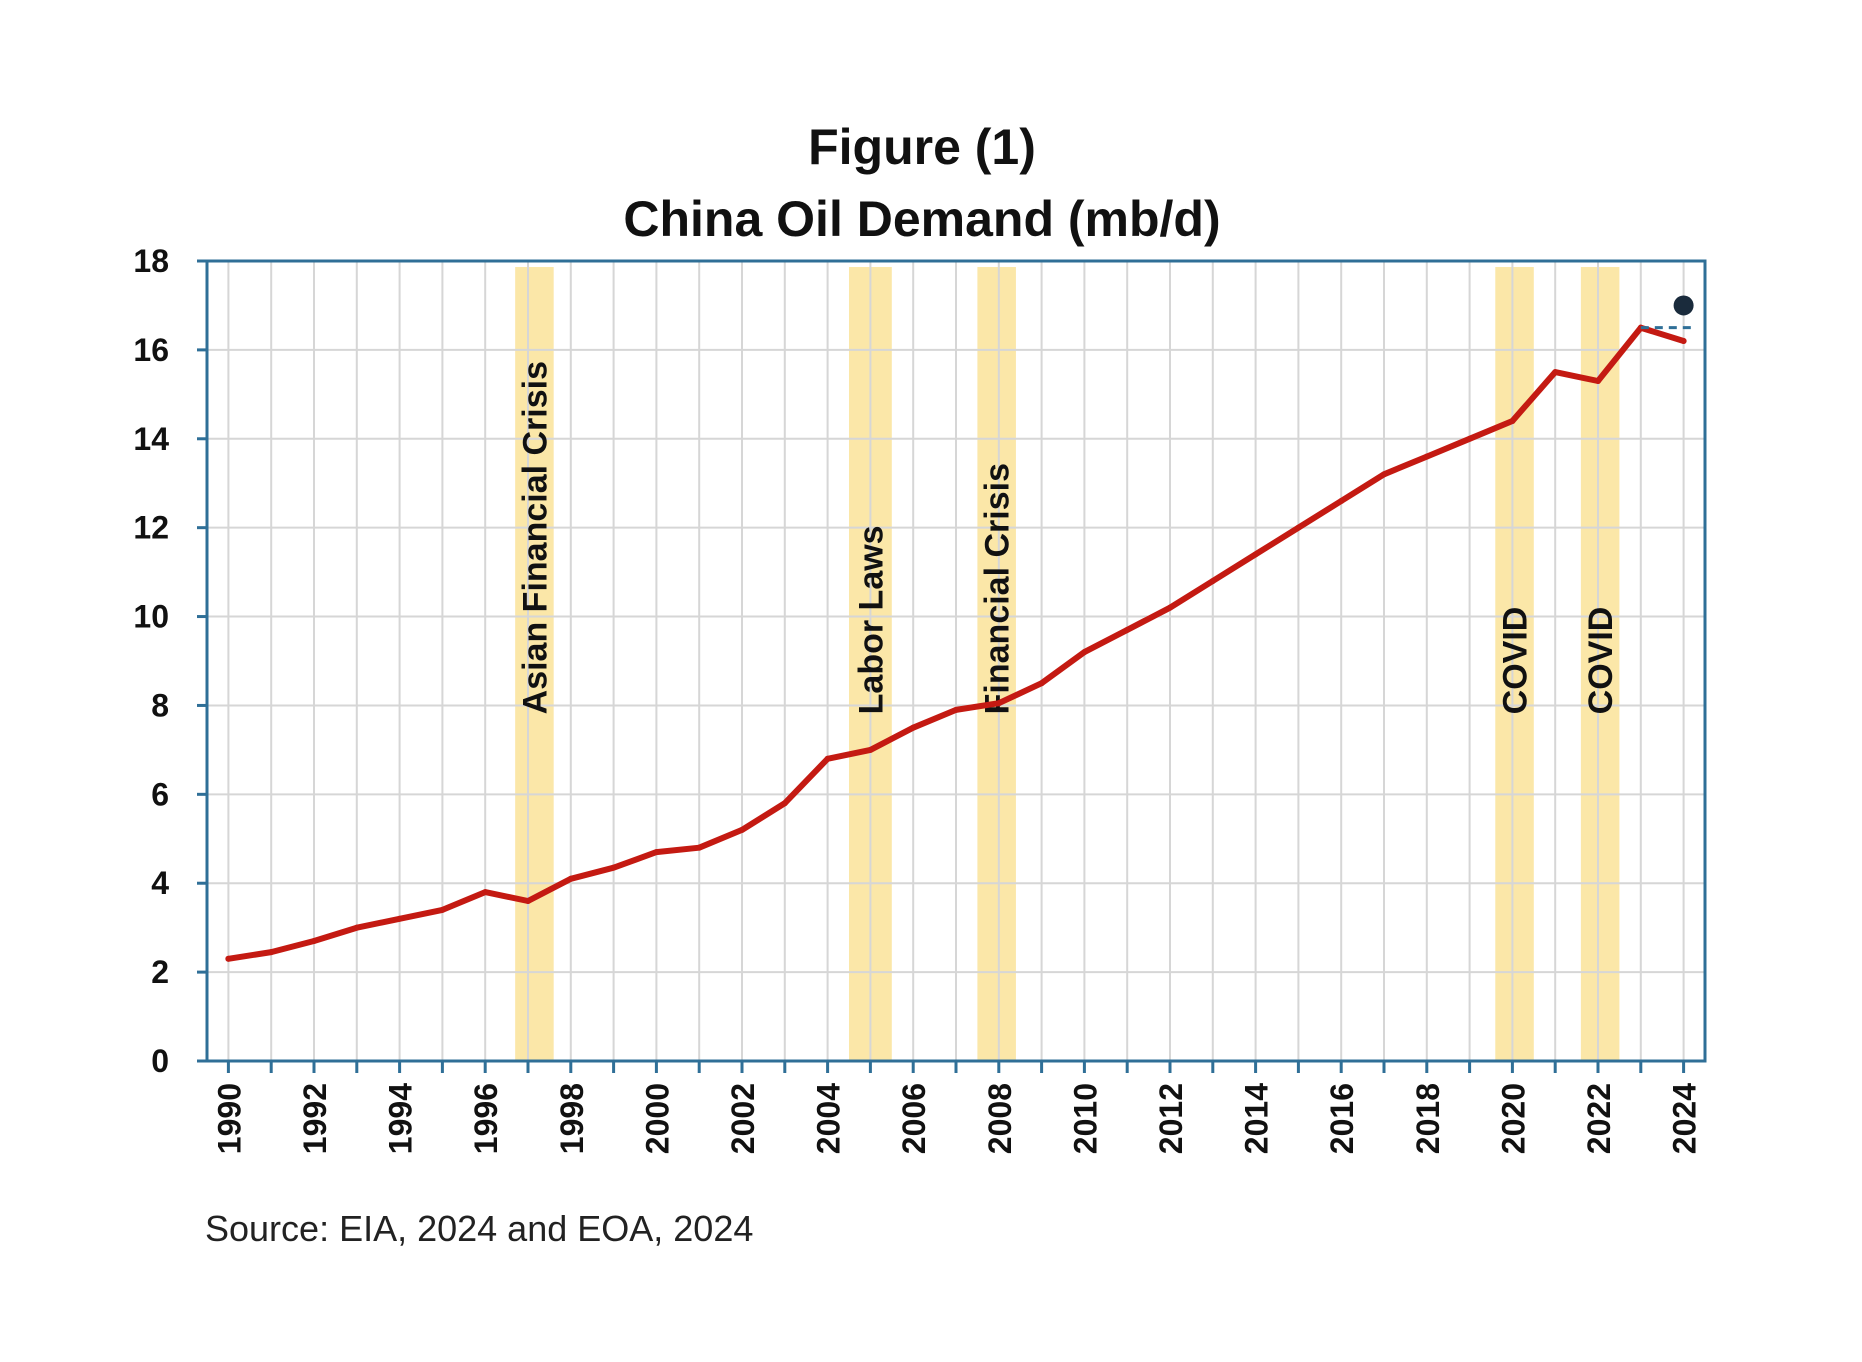 The width and height of the screenshot is (1862, 1362). I want to click on y-axis-ticks: 0 2 4 6 8 10 12 14 16 18, so click(170, 661).